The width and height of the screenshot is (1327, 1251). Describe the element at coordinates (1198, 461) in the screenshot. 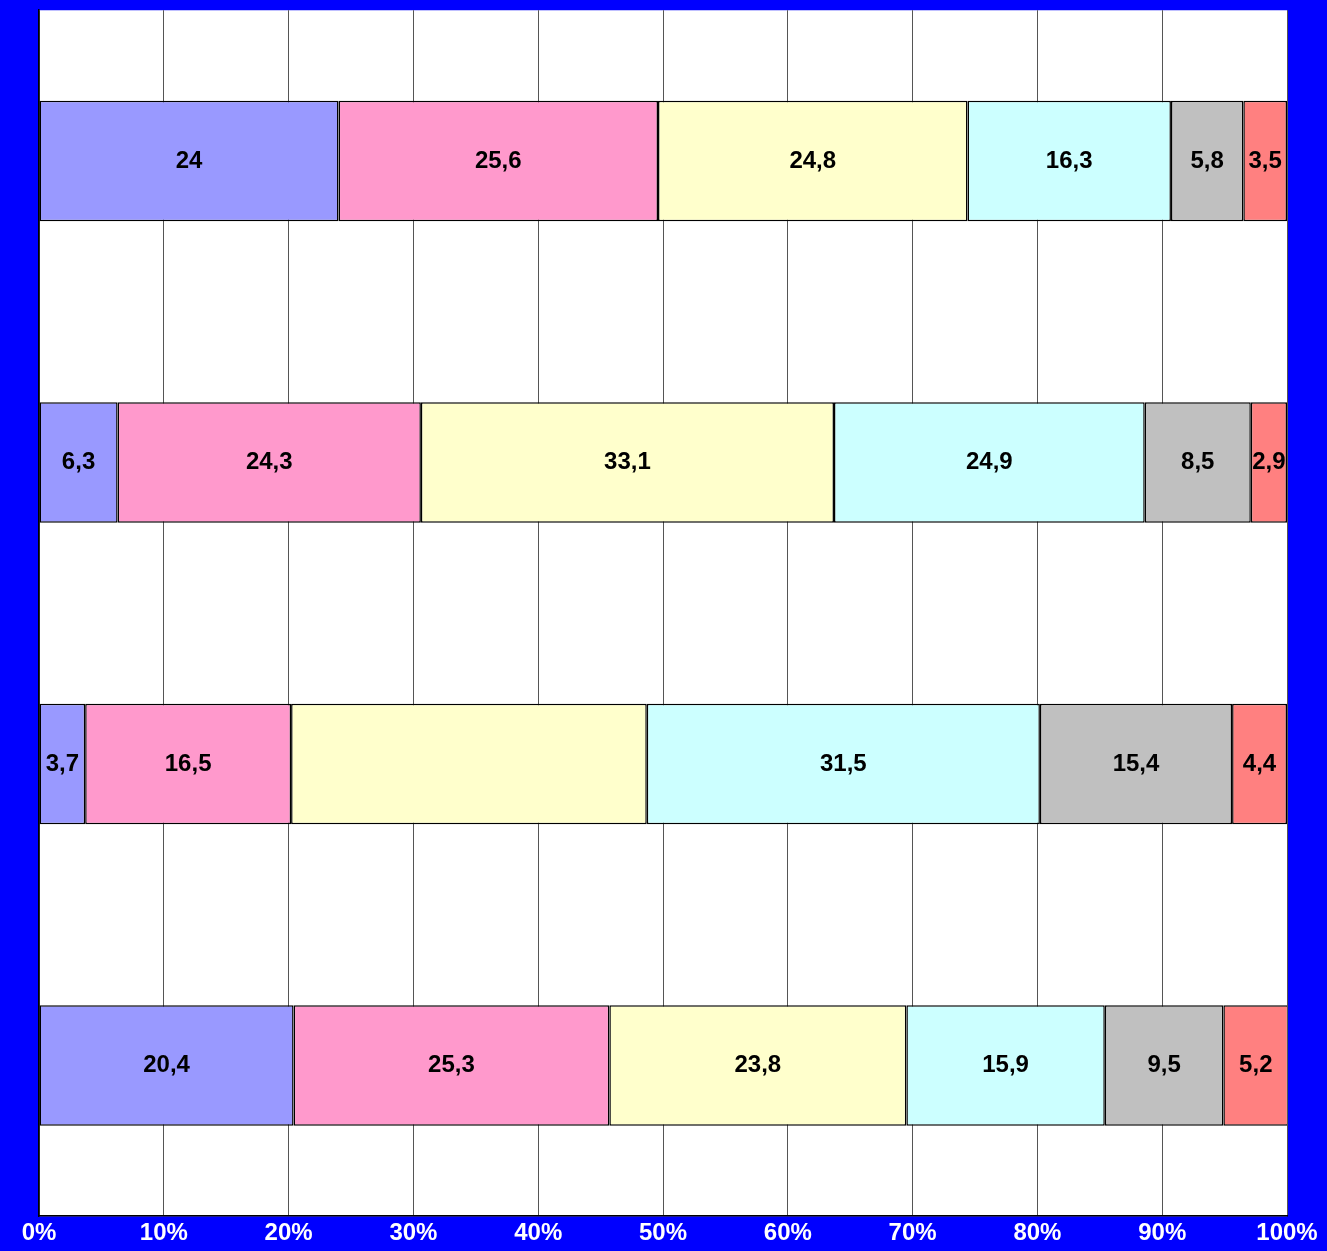

I see `data-label: 8,5` at that location.